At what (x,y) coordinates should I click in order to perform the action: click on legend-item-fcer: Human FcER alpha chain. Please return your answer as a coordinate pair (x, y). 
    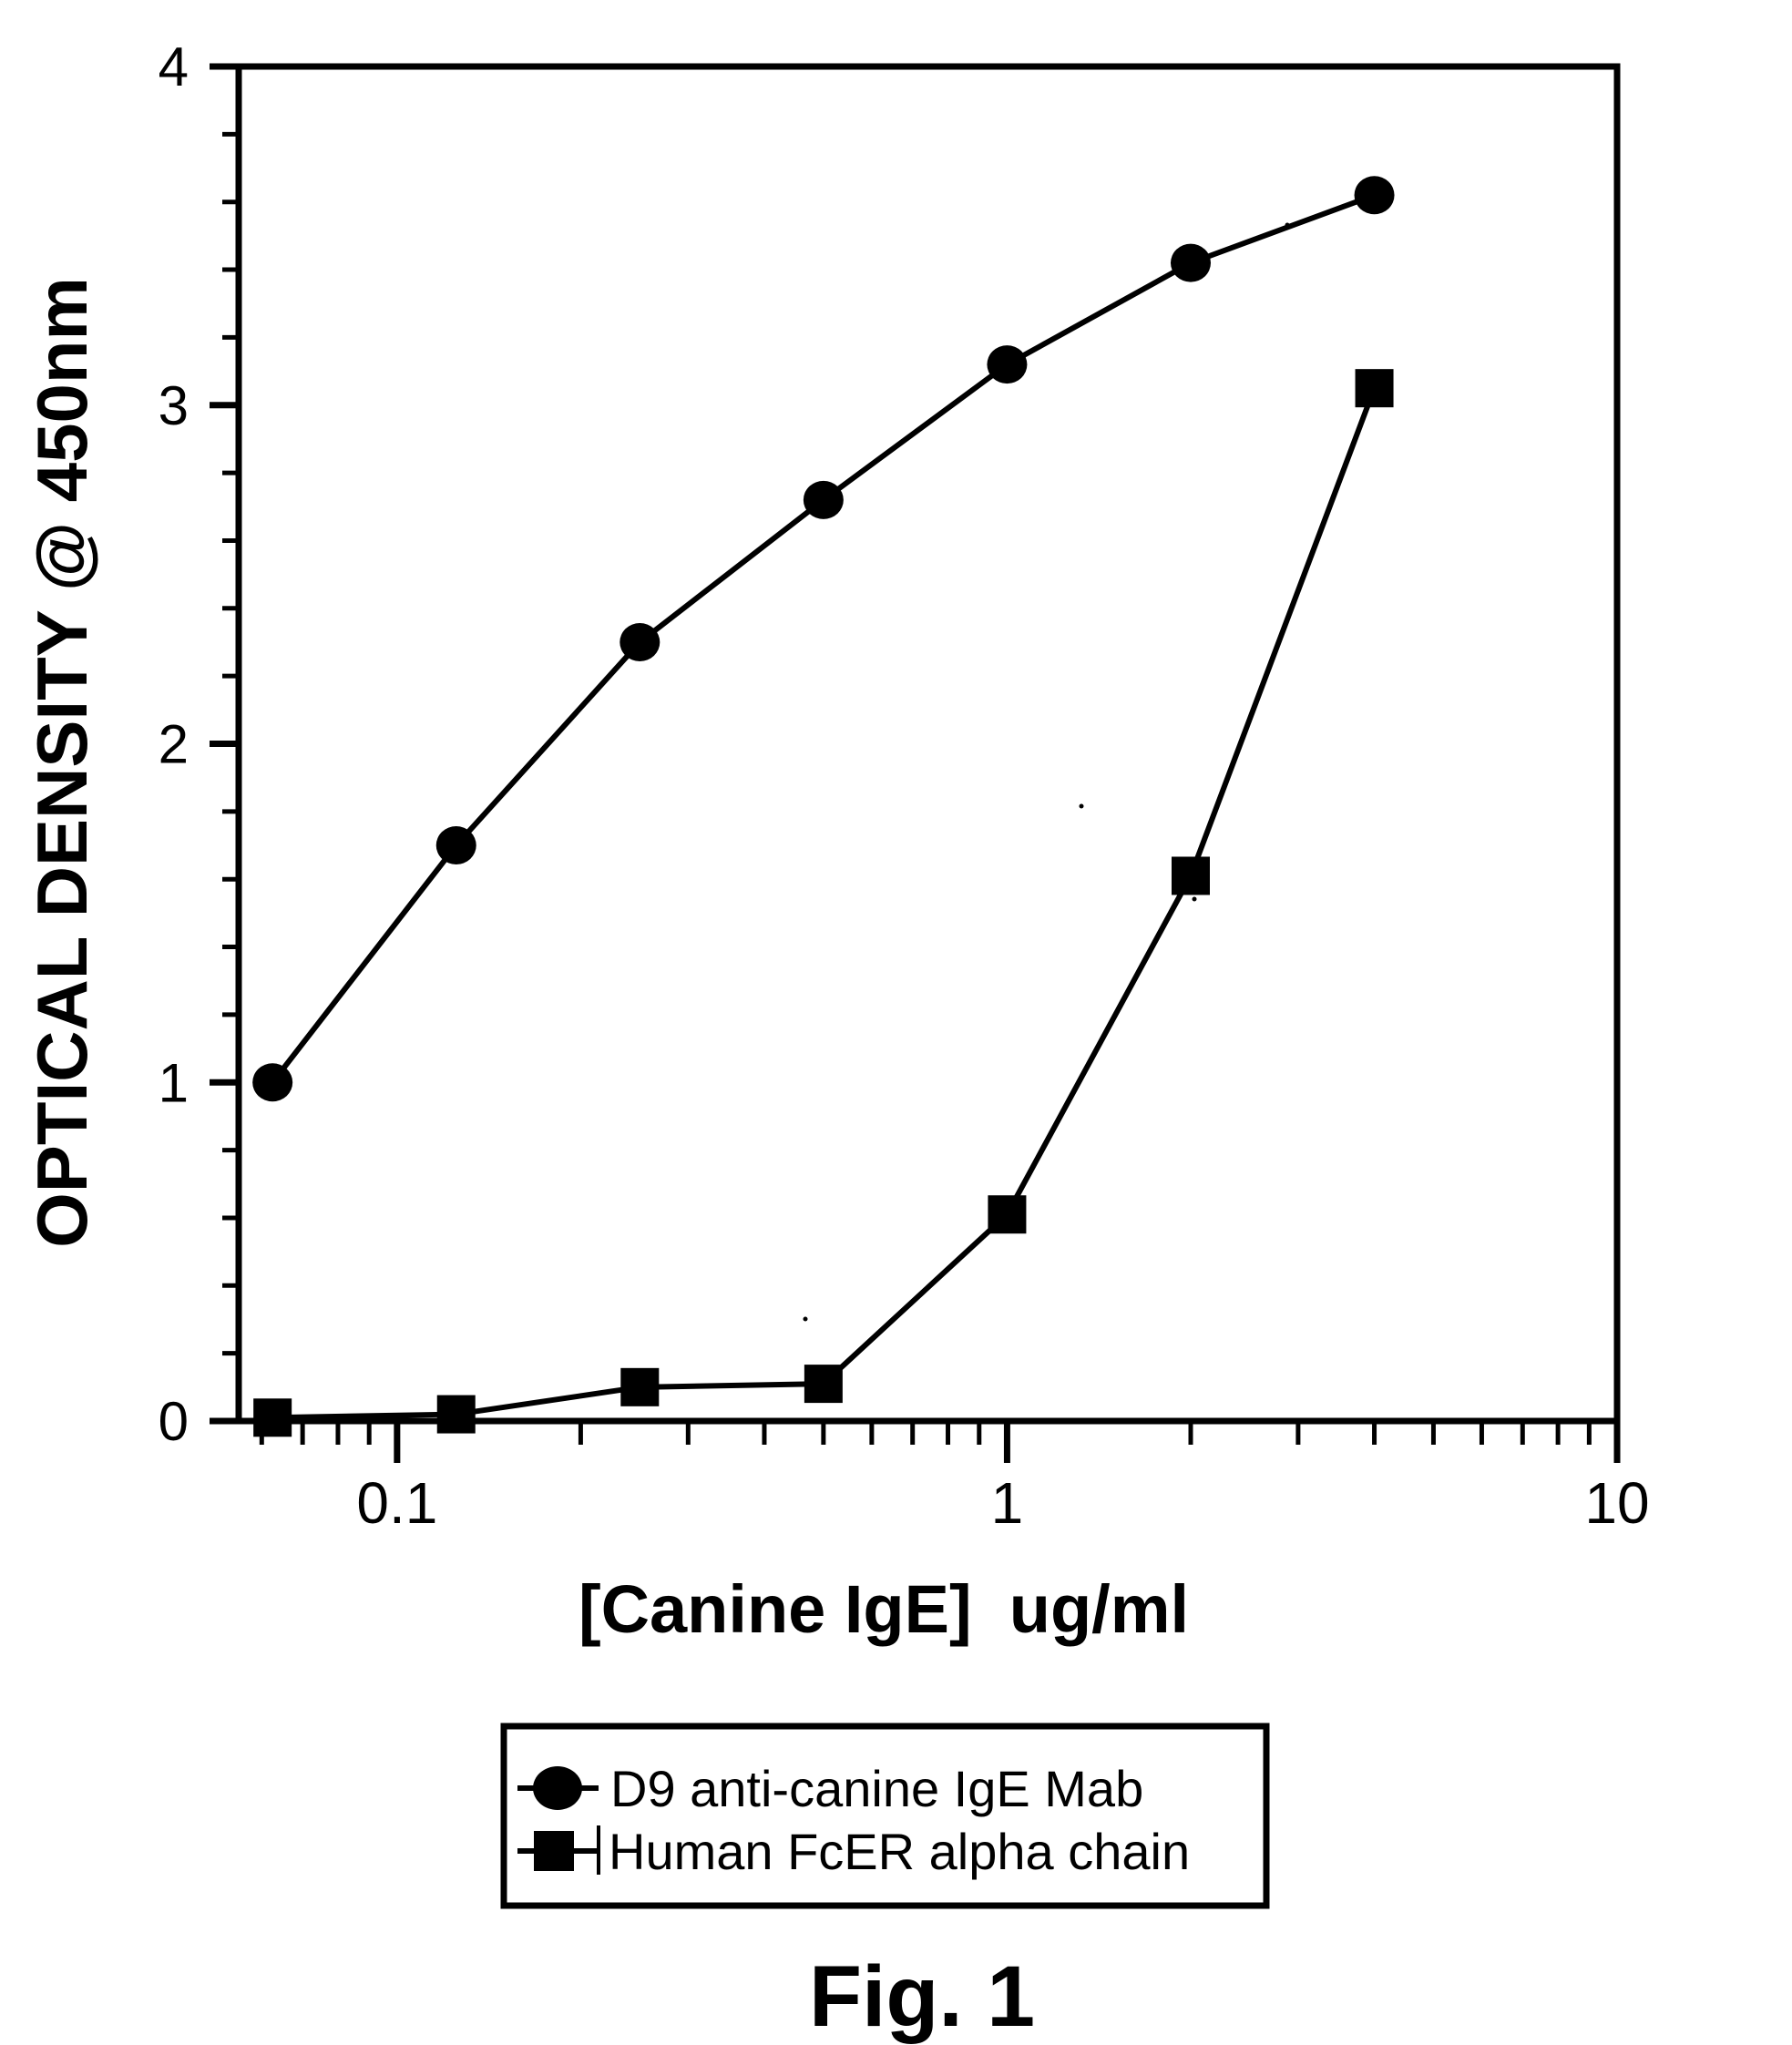
    Looking at the image, I should click on (853, 1851).